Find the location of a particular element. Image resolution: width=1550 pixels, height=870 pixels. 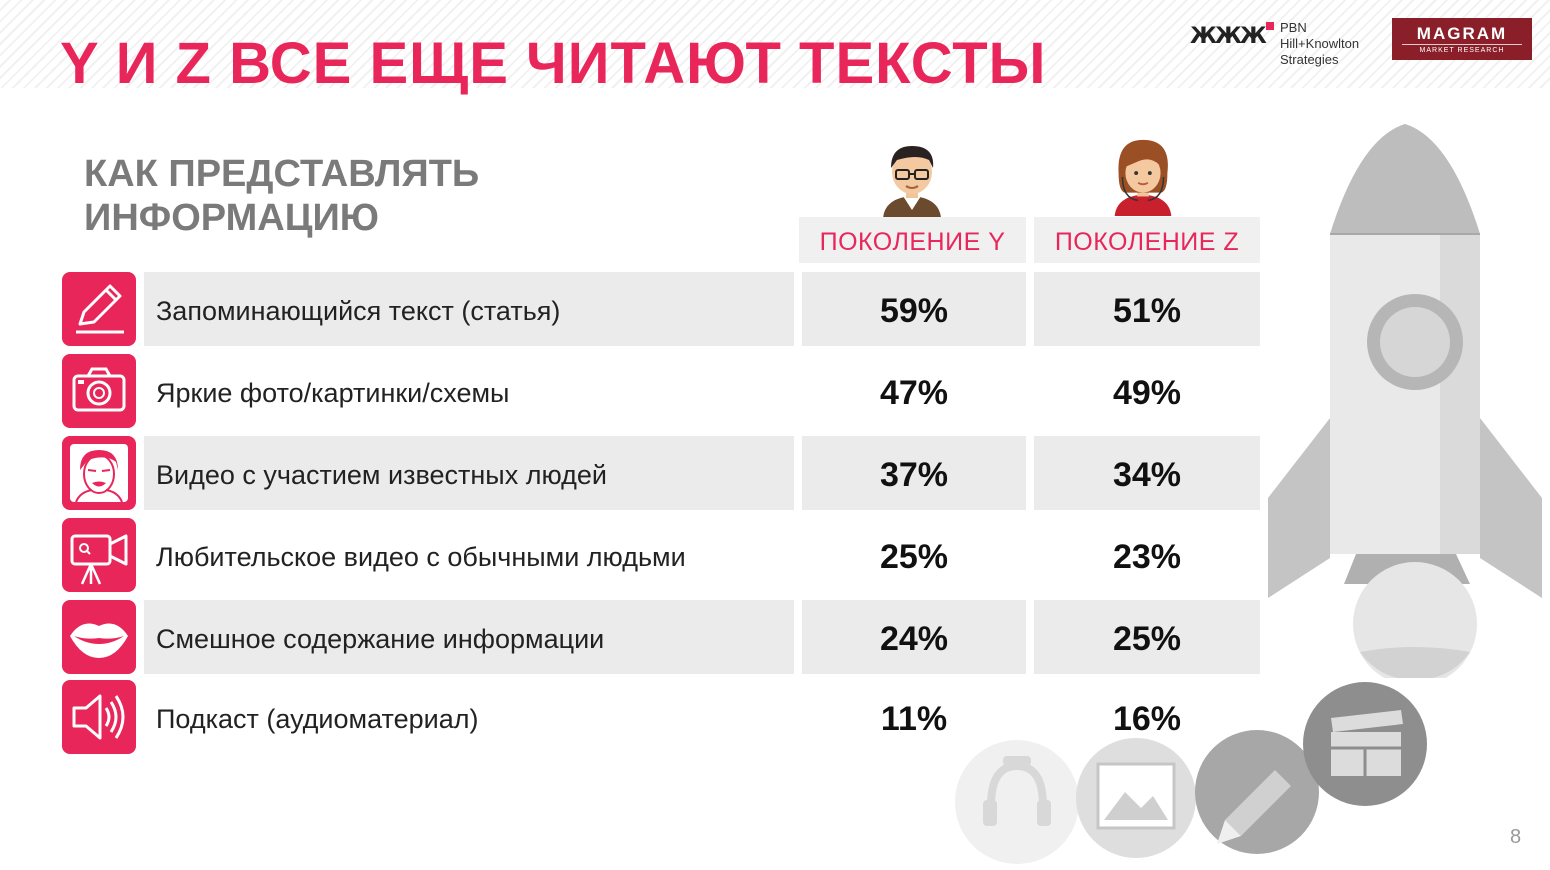

camera-icon is located at coordinates (99, 389).